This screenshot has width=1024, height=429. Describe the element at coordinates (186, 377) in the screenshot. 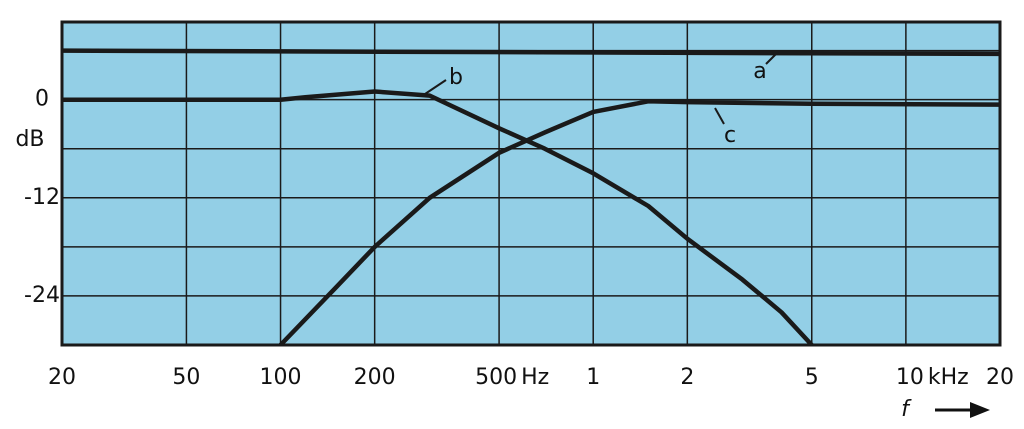

I see `x-tick-label: 50` at that location.